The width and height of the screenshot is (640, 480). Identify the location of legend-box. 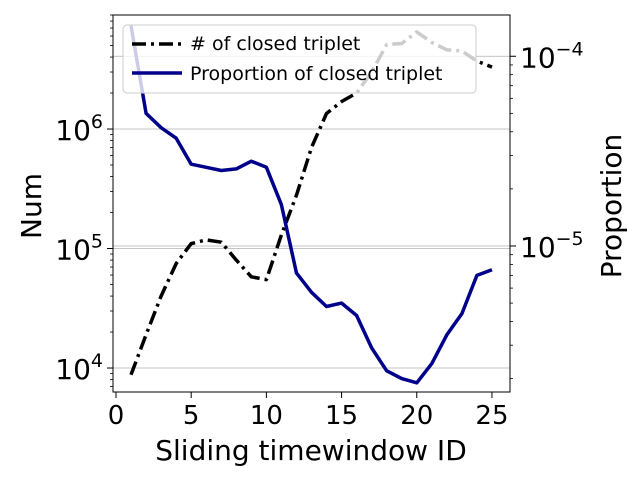
(299, 59).